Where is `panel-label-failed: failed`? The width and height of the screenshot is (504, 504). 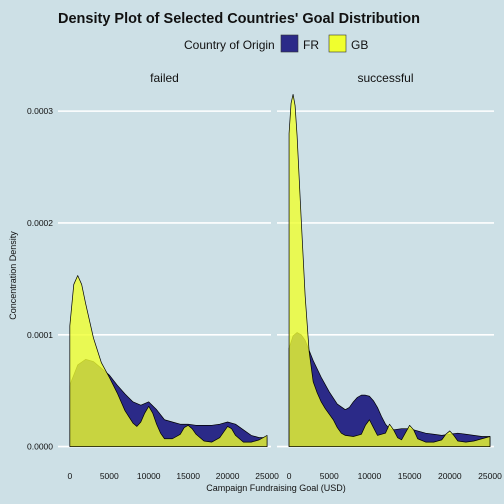
panel-label-failed: failed is located at coordinates (164, 78).